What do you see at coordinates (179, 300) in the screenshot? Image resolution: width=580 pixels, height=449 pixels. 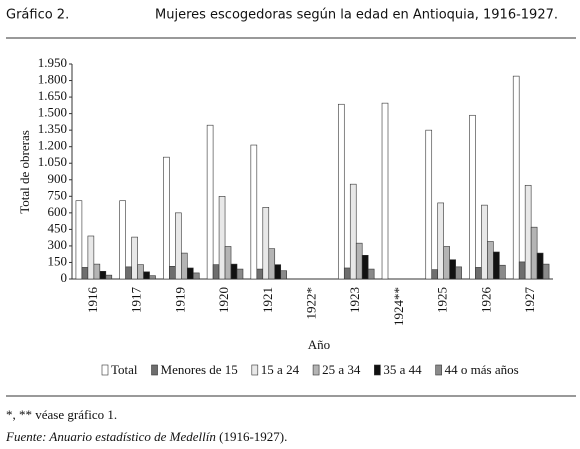 I see `x-tick-label: 1919` at bounding box center [179, 300].